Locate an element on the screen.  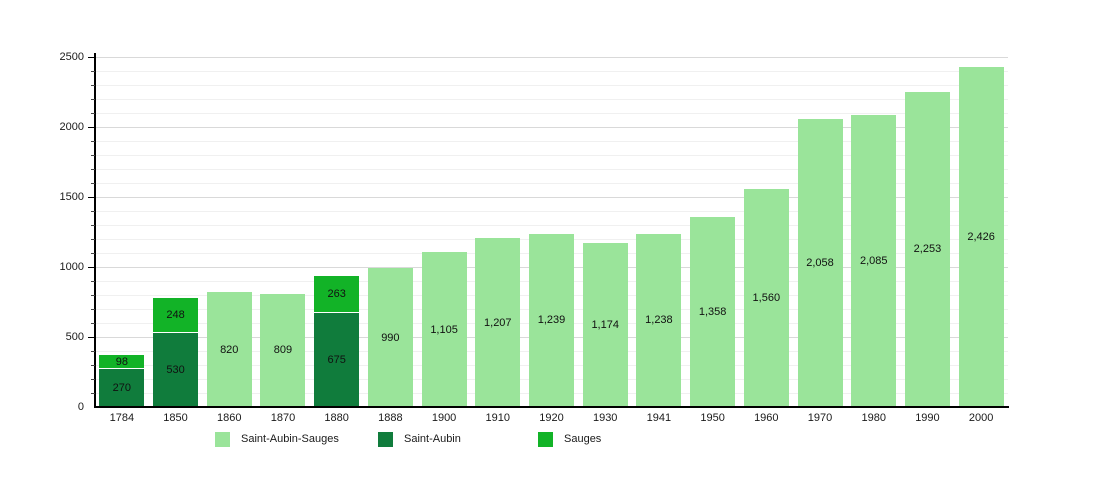
bar-segment-1784-sauges is located at coordinates (122, 362).